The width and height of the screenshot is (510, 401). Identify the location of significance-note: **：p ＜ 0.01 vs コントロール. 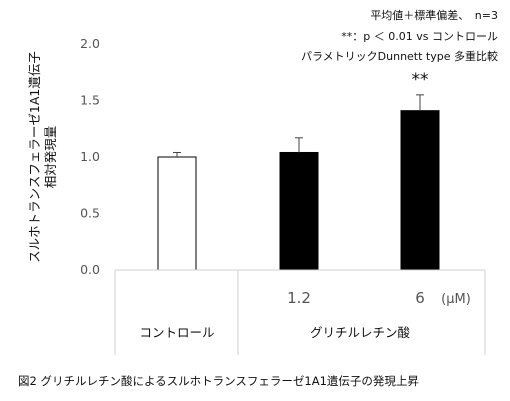
(419, 36).